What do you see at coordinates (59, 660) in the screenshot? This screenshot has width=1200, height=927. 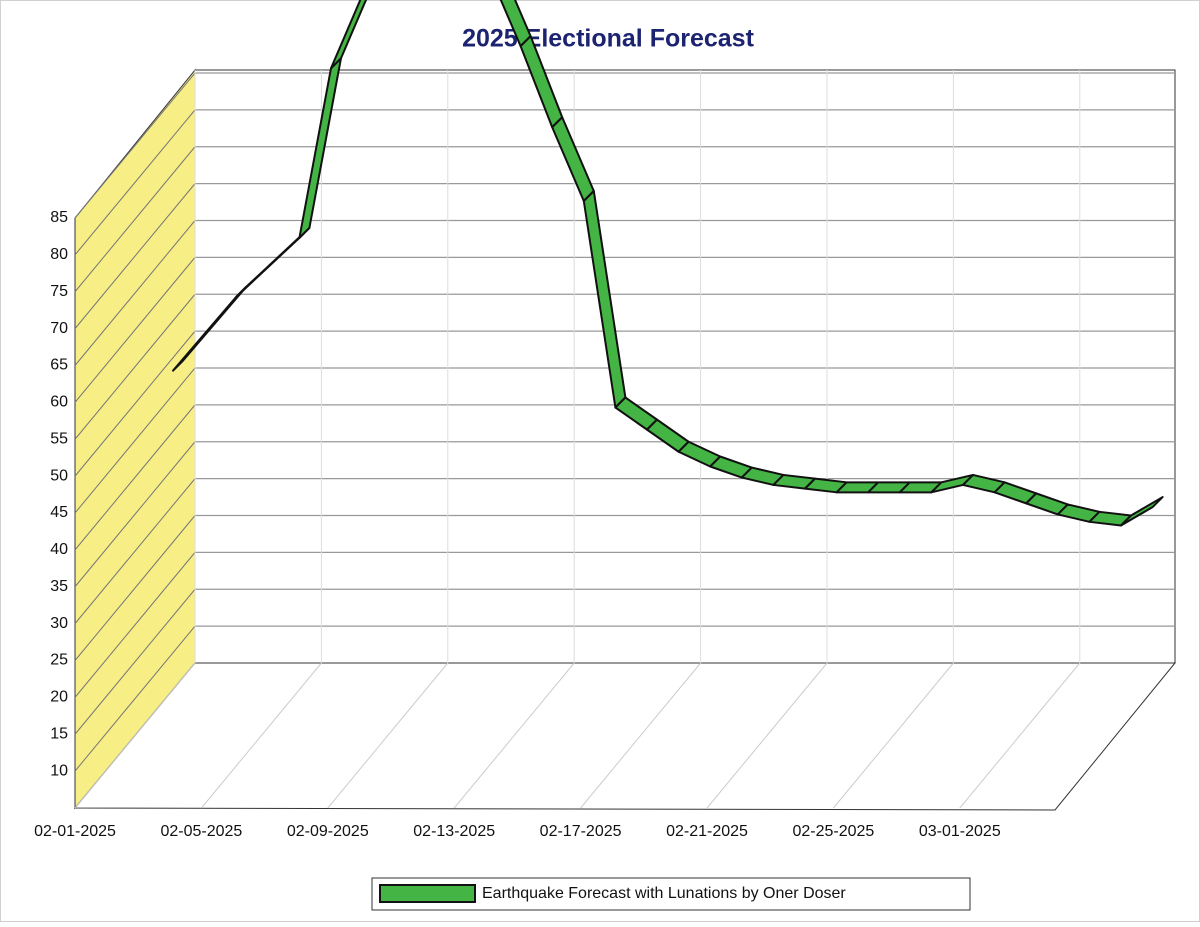 I see `y-tick-label: 25` at bounding box center [59, 660].